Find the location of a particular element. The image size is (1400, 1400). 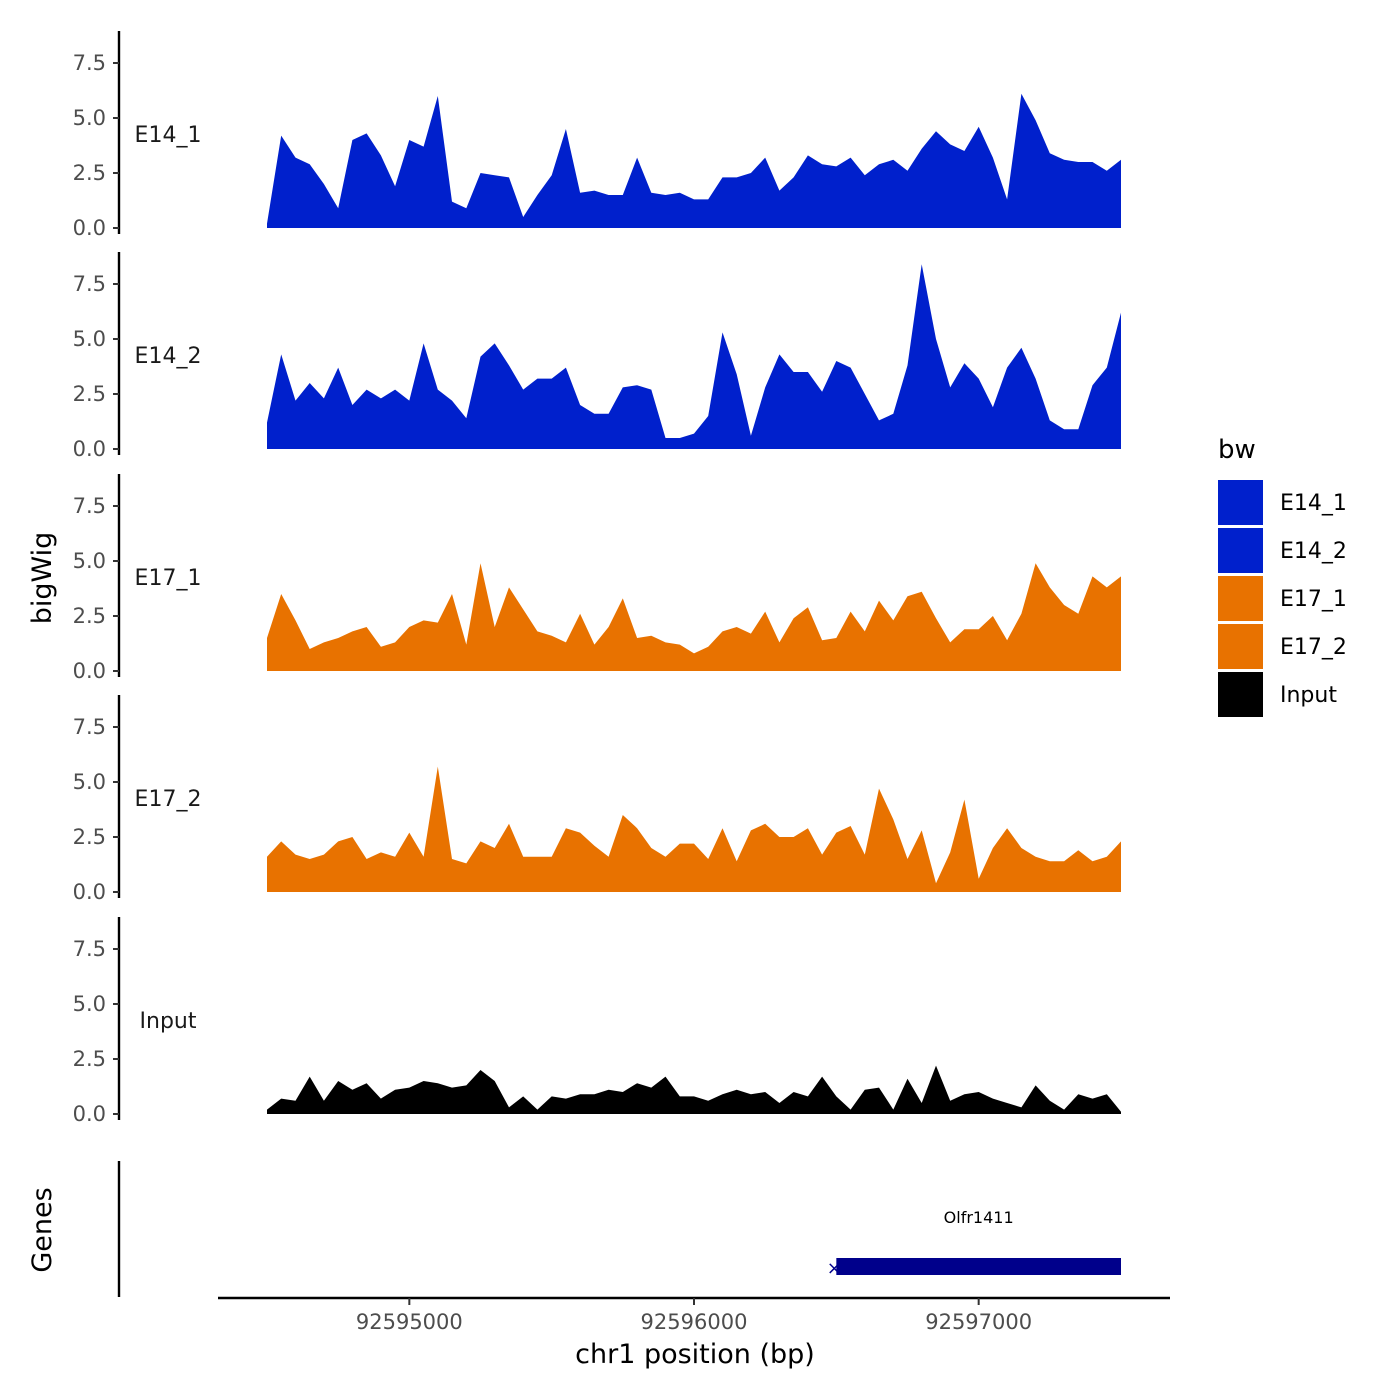

legend-title: bw is located at coordinates (1237, 450).